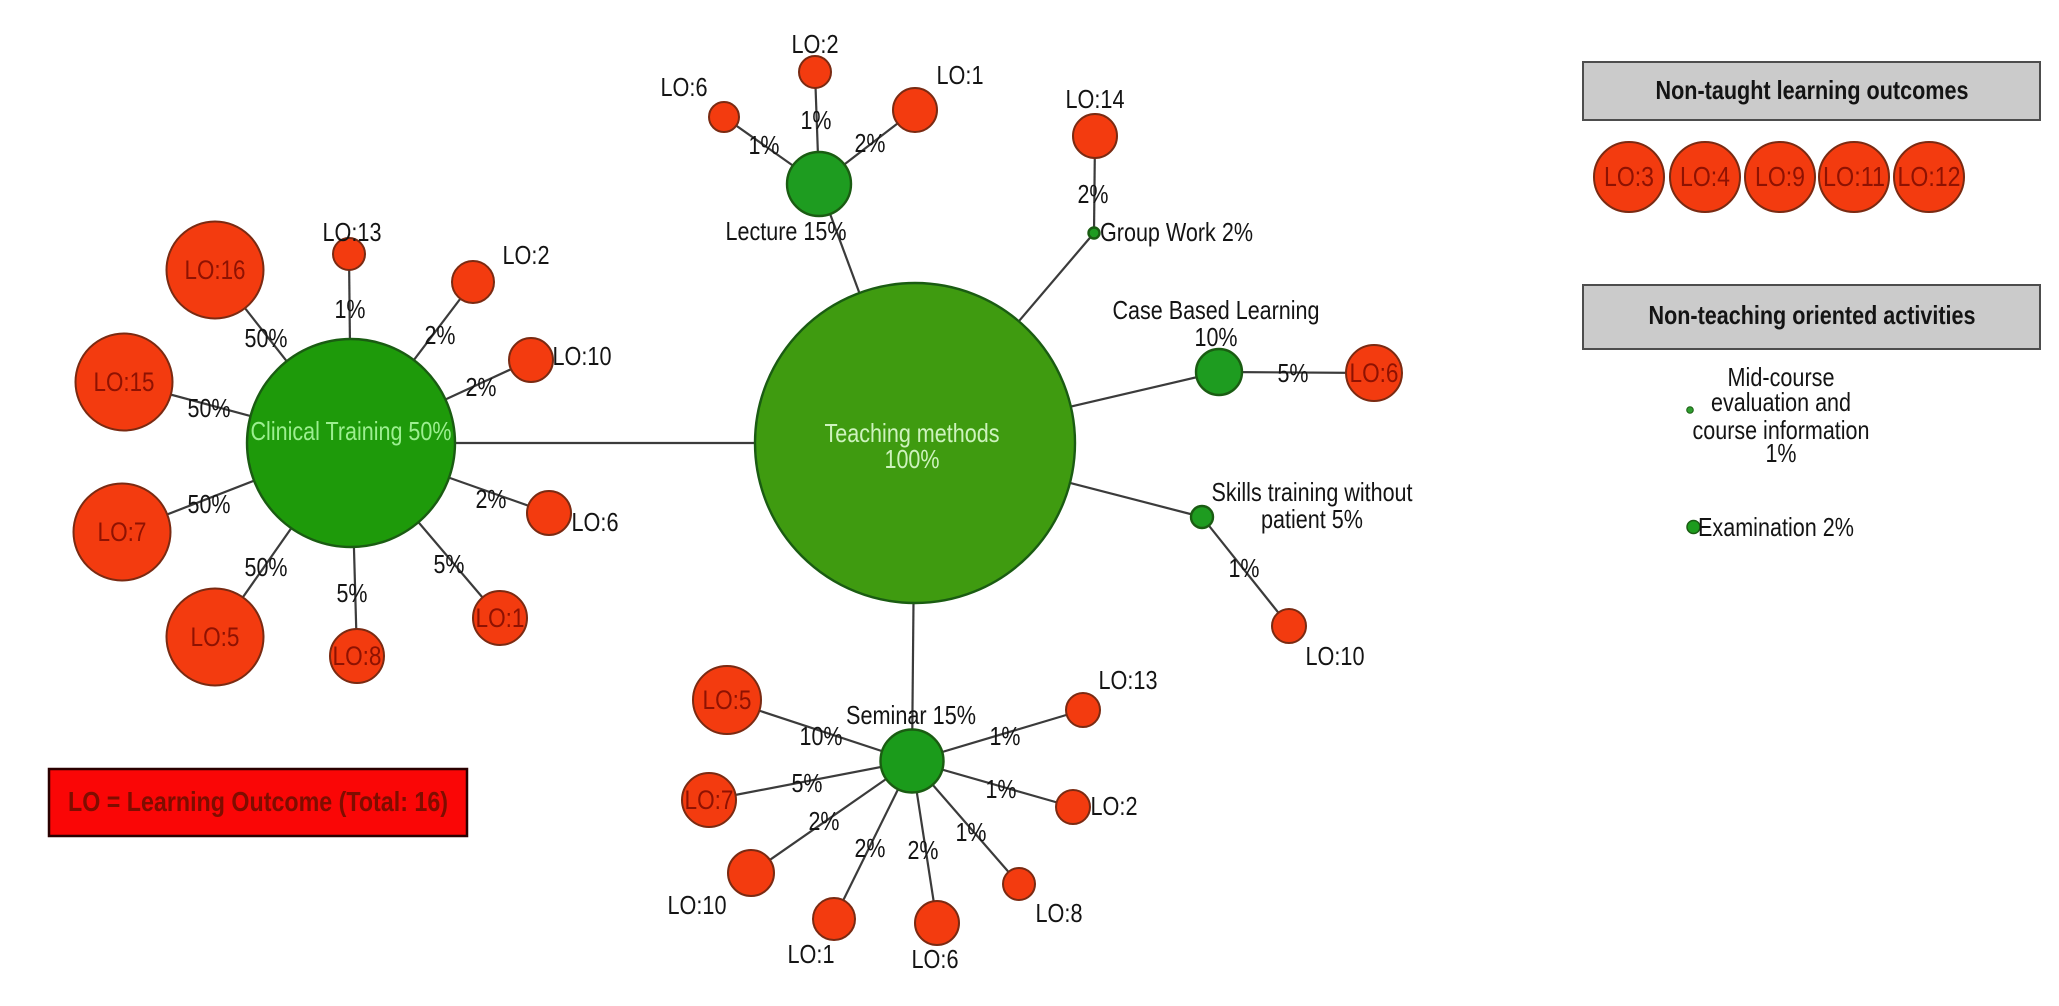 Image resolution: width=2059 pixels, height=1006 pixels. What do you see at coordinates (124, 382) in the screenshot?
I see `svg-text: LO:15` at bounding box center [124, 382].